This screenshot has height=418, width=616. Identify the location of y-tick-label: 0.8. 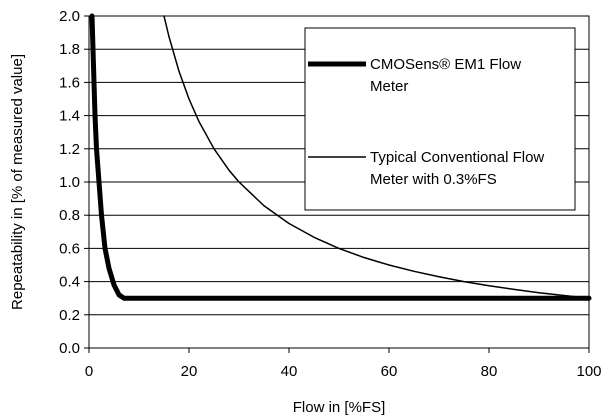
(69, 215).